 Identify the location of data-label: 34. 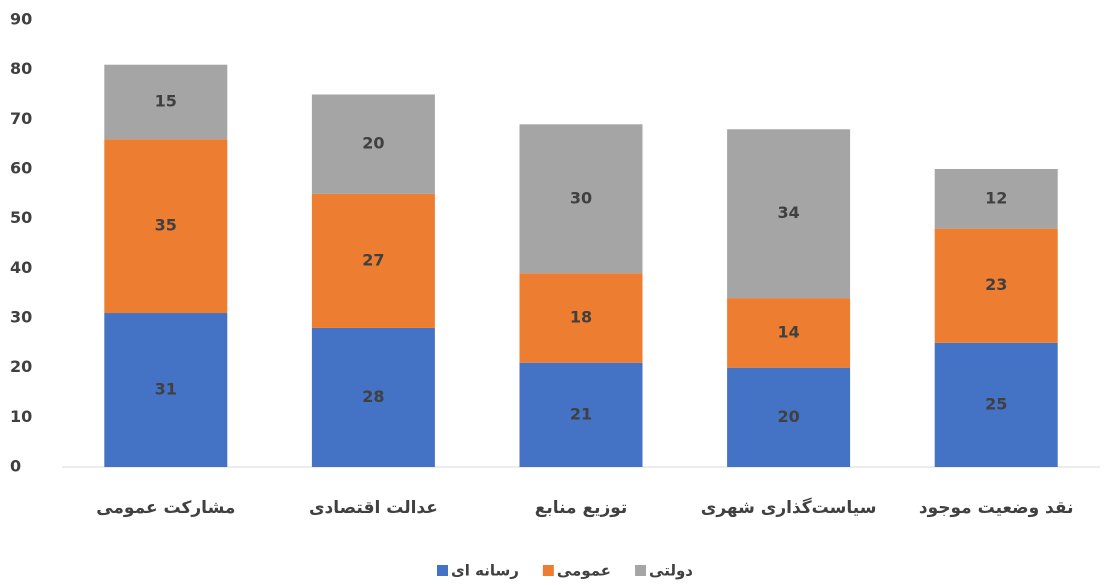
(788, 212).